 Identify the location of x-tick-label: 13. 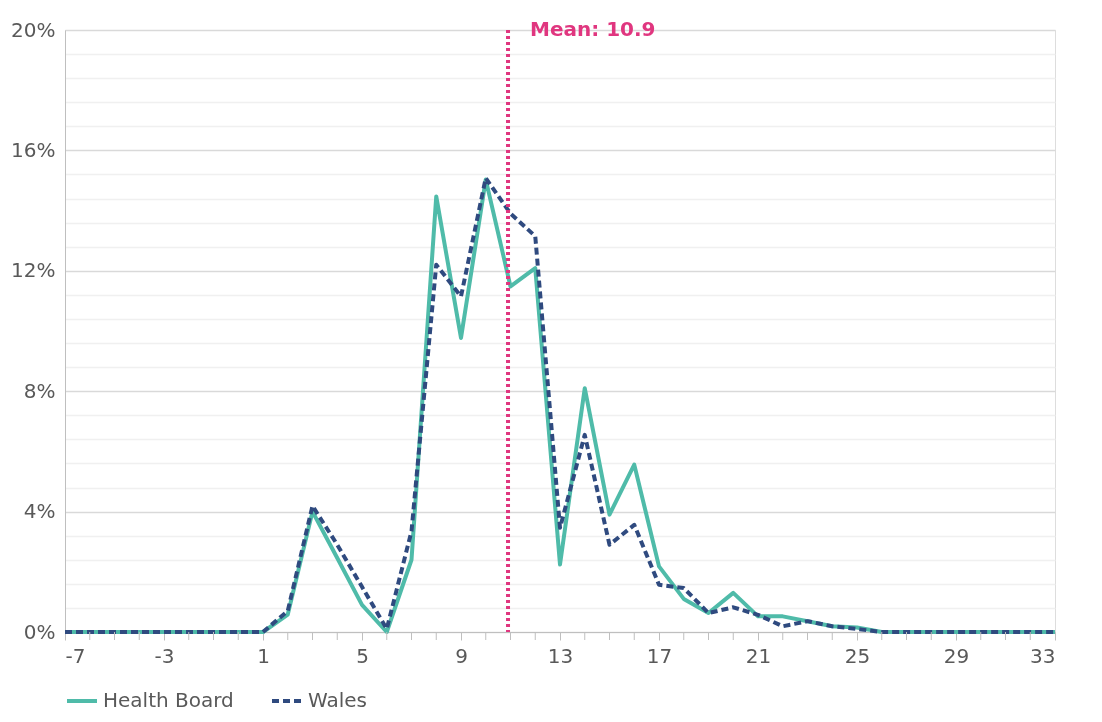
(560, 655).